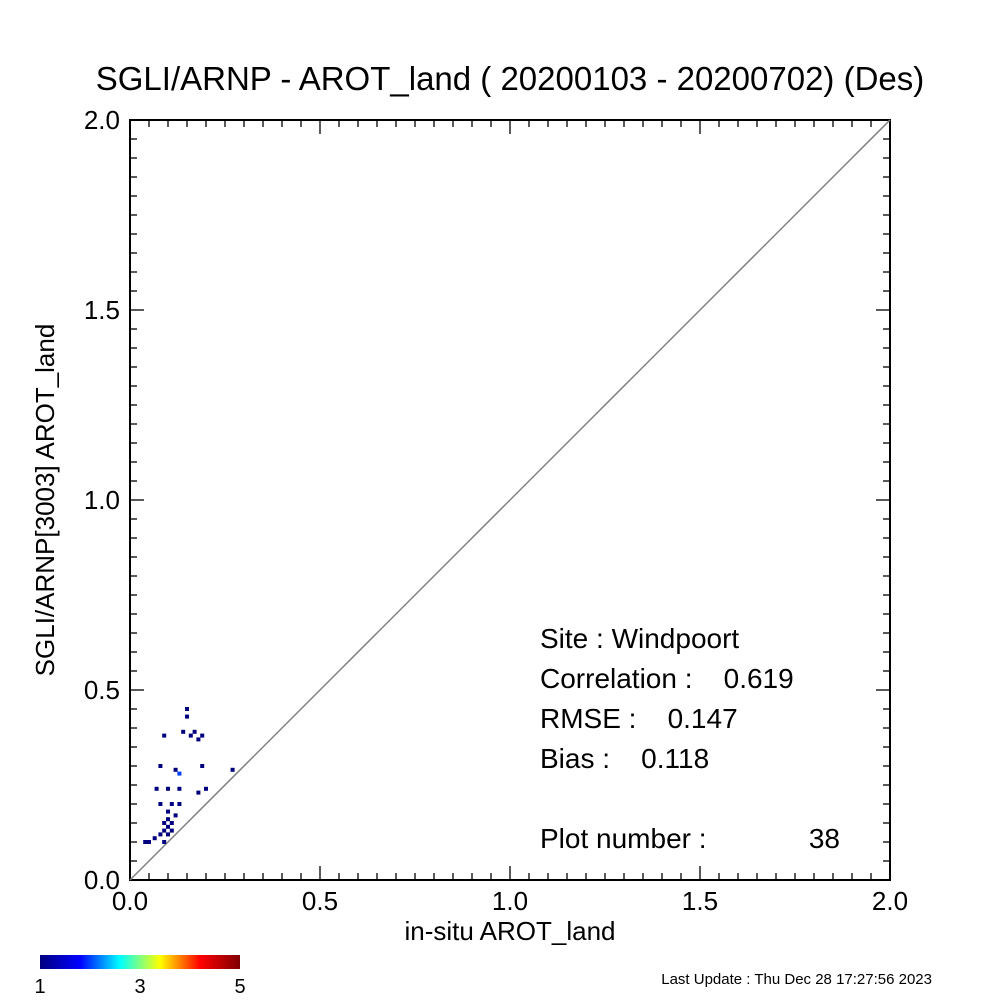 The height and width of the screenshot is (1000, 1000). What do you see at coordinates (102, 880) in the screenshot?
I see `y-tick-label: 0.0` at bounding box center [102, 880].